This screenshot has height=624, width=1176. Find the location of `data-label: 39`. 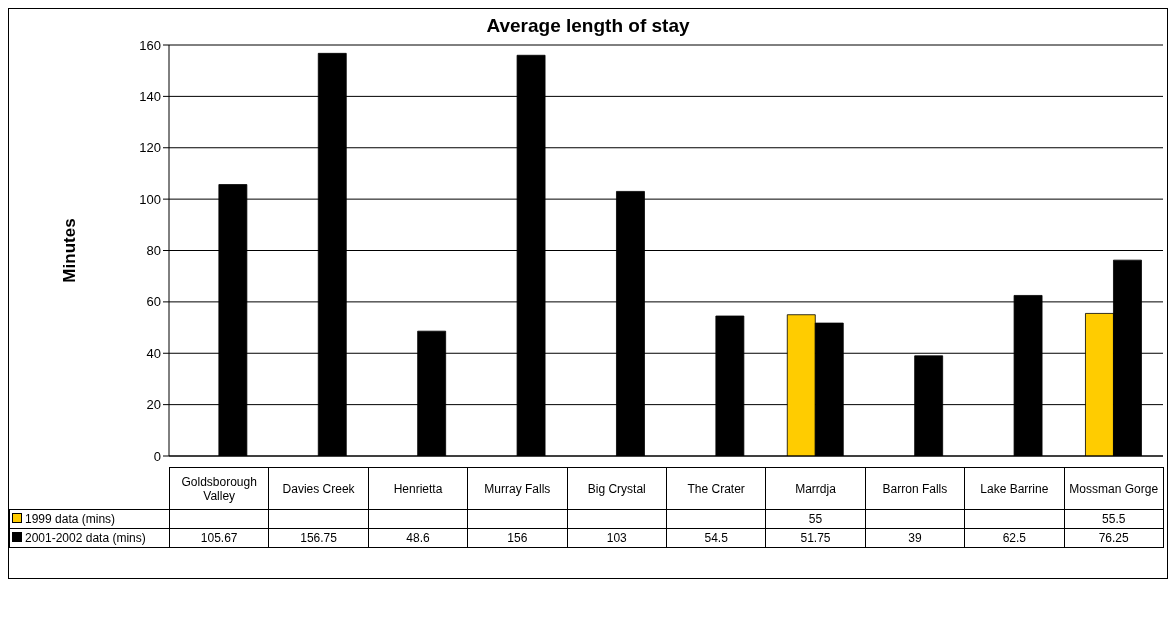

data-label: 39 is located at coordinates (915, 538).